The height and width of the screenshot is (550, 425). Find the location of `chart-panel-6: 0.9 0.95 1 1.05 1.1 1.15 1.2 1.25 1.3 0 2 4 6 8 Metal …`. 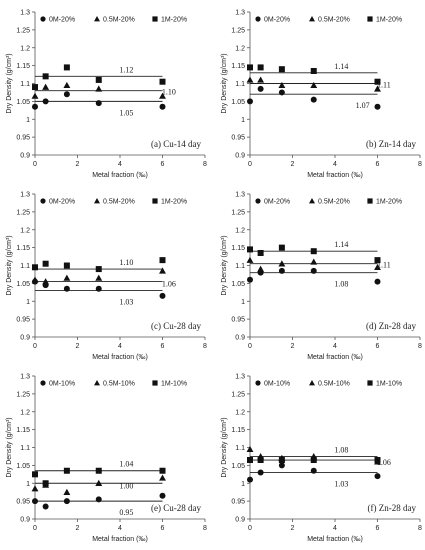

chart-panel-6: 0.9 0.95 1 1.05 1.1 1.15 1.2 1.25 1.3 0 2 4 6 8 Metal … is located at coordinates (321, 459).